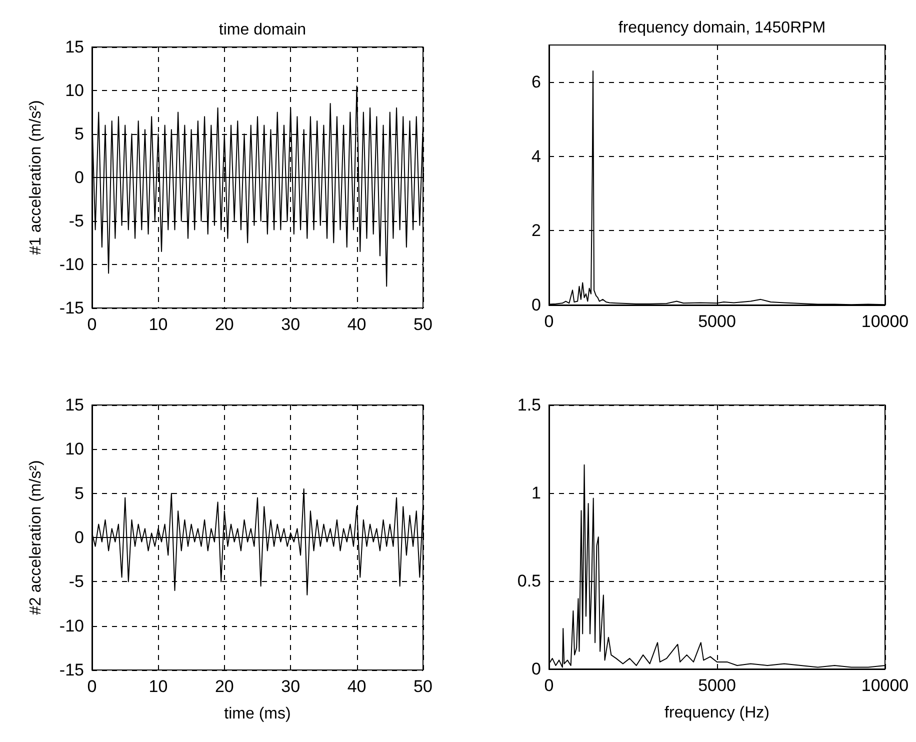  Describe the element at coordinates (717, 713) in the screenshot. I see `x-axis-title: frequency (Hz)` at that location.